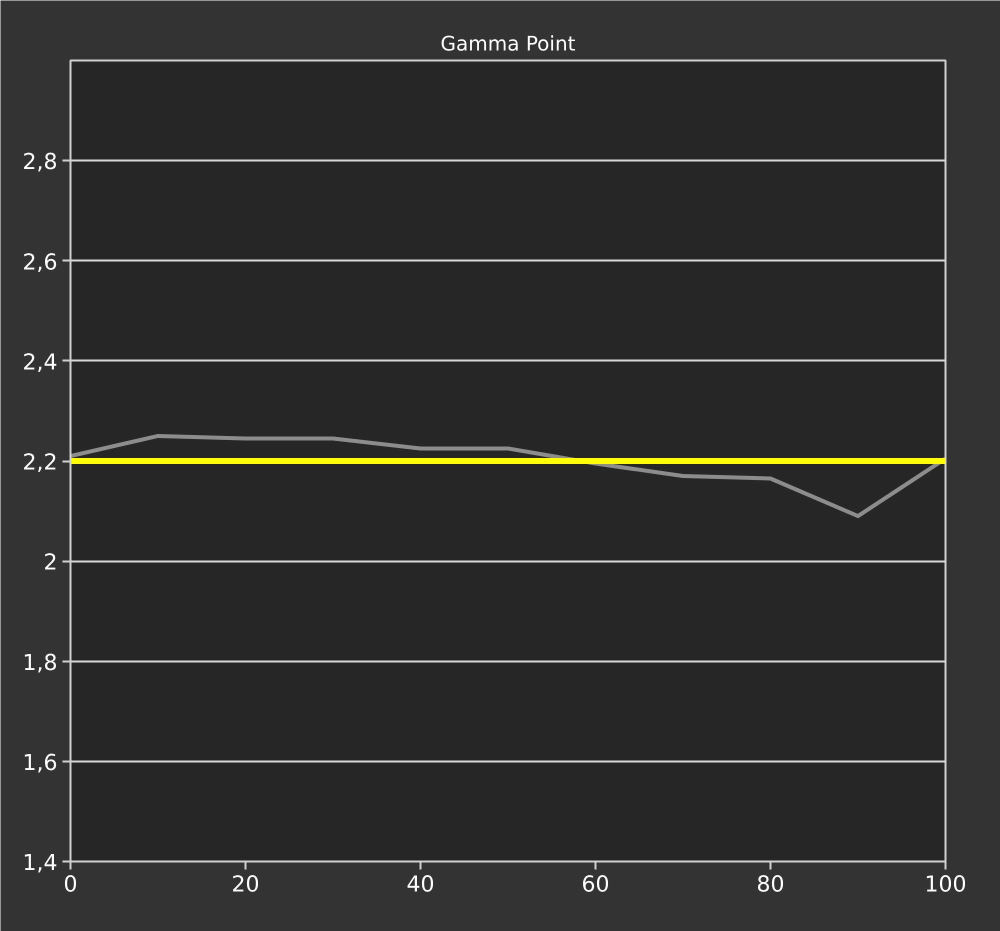  I want to click on y-tick-label: 2,6, so click(40, 263).